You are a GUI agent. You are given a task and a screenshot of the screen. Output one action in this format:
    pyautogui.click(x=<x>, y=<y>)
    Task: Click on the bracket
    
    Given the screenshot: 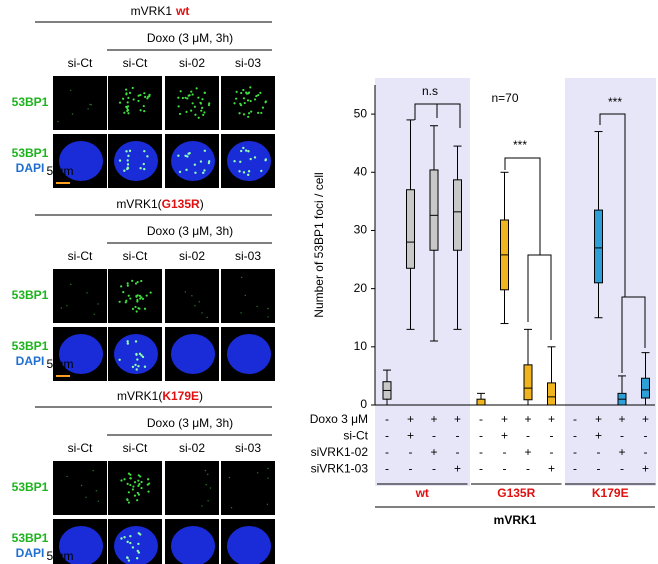 What is the action you would take?
    pyautogui.click(x=528, y=248)
    